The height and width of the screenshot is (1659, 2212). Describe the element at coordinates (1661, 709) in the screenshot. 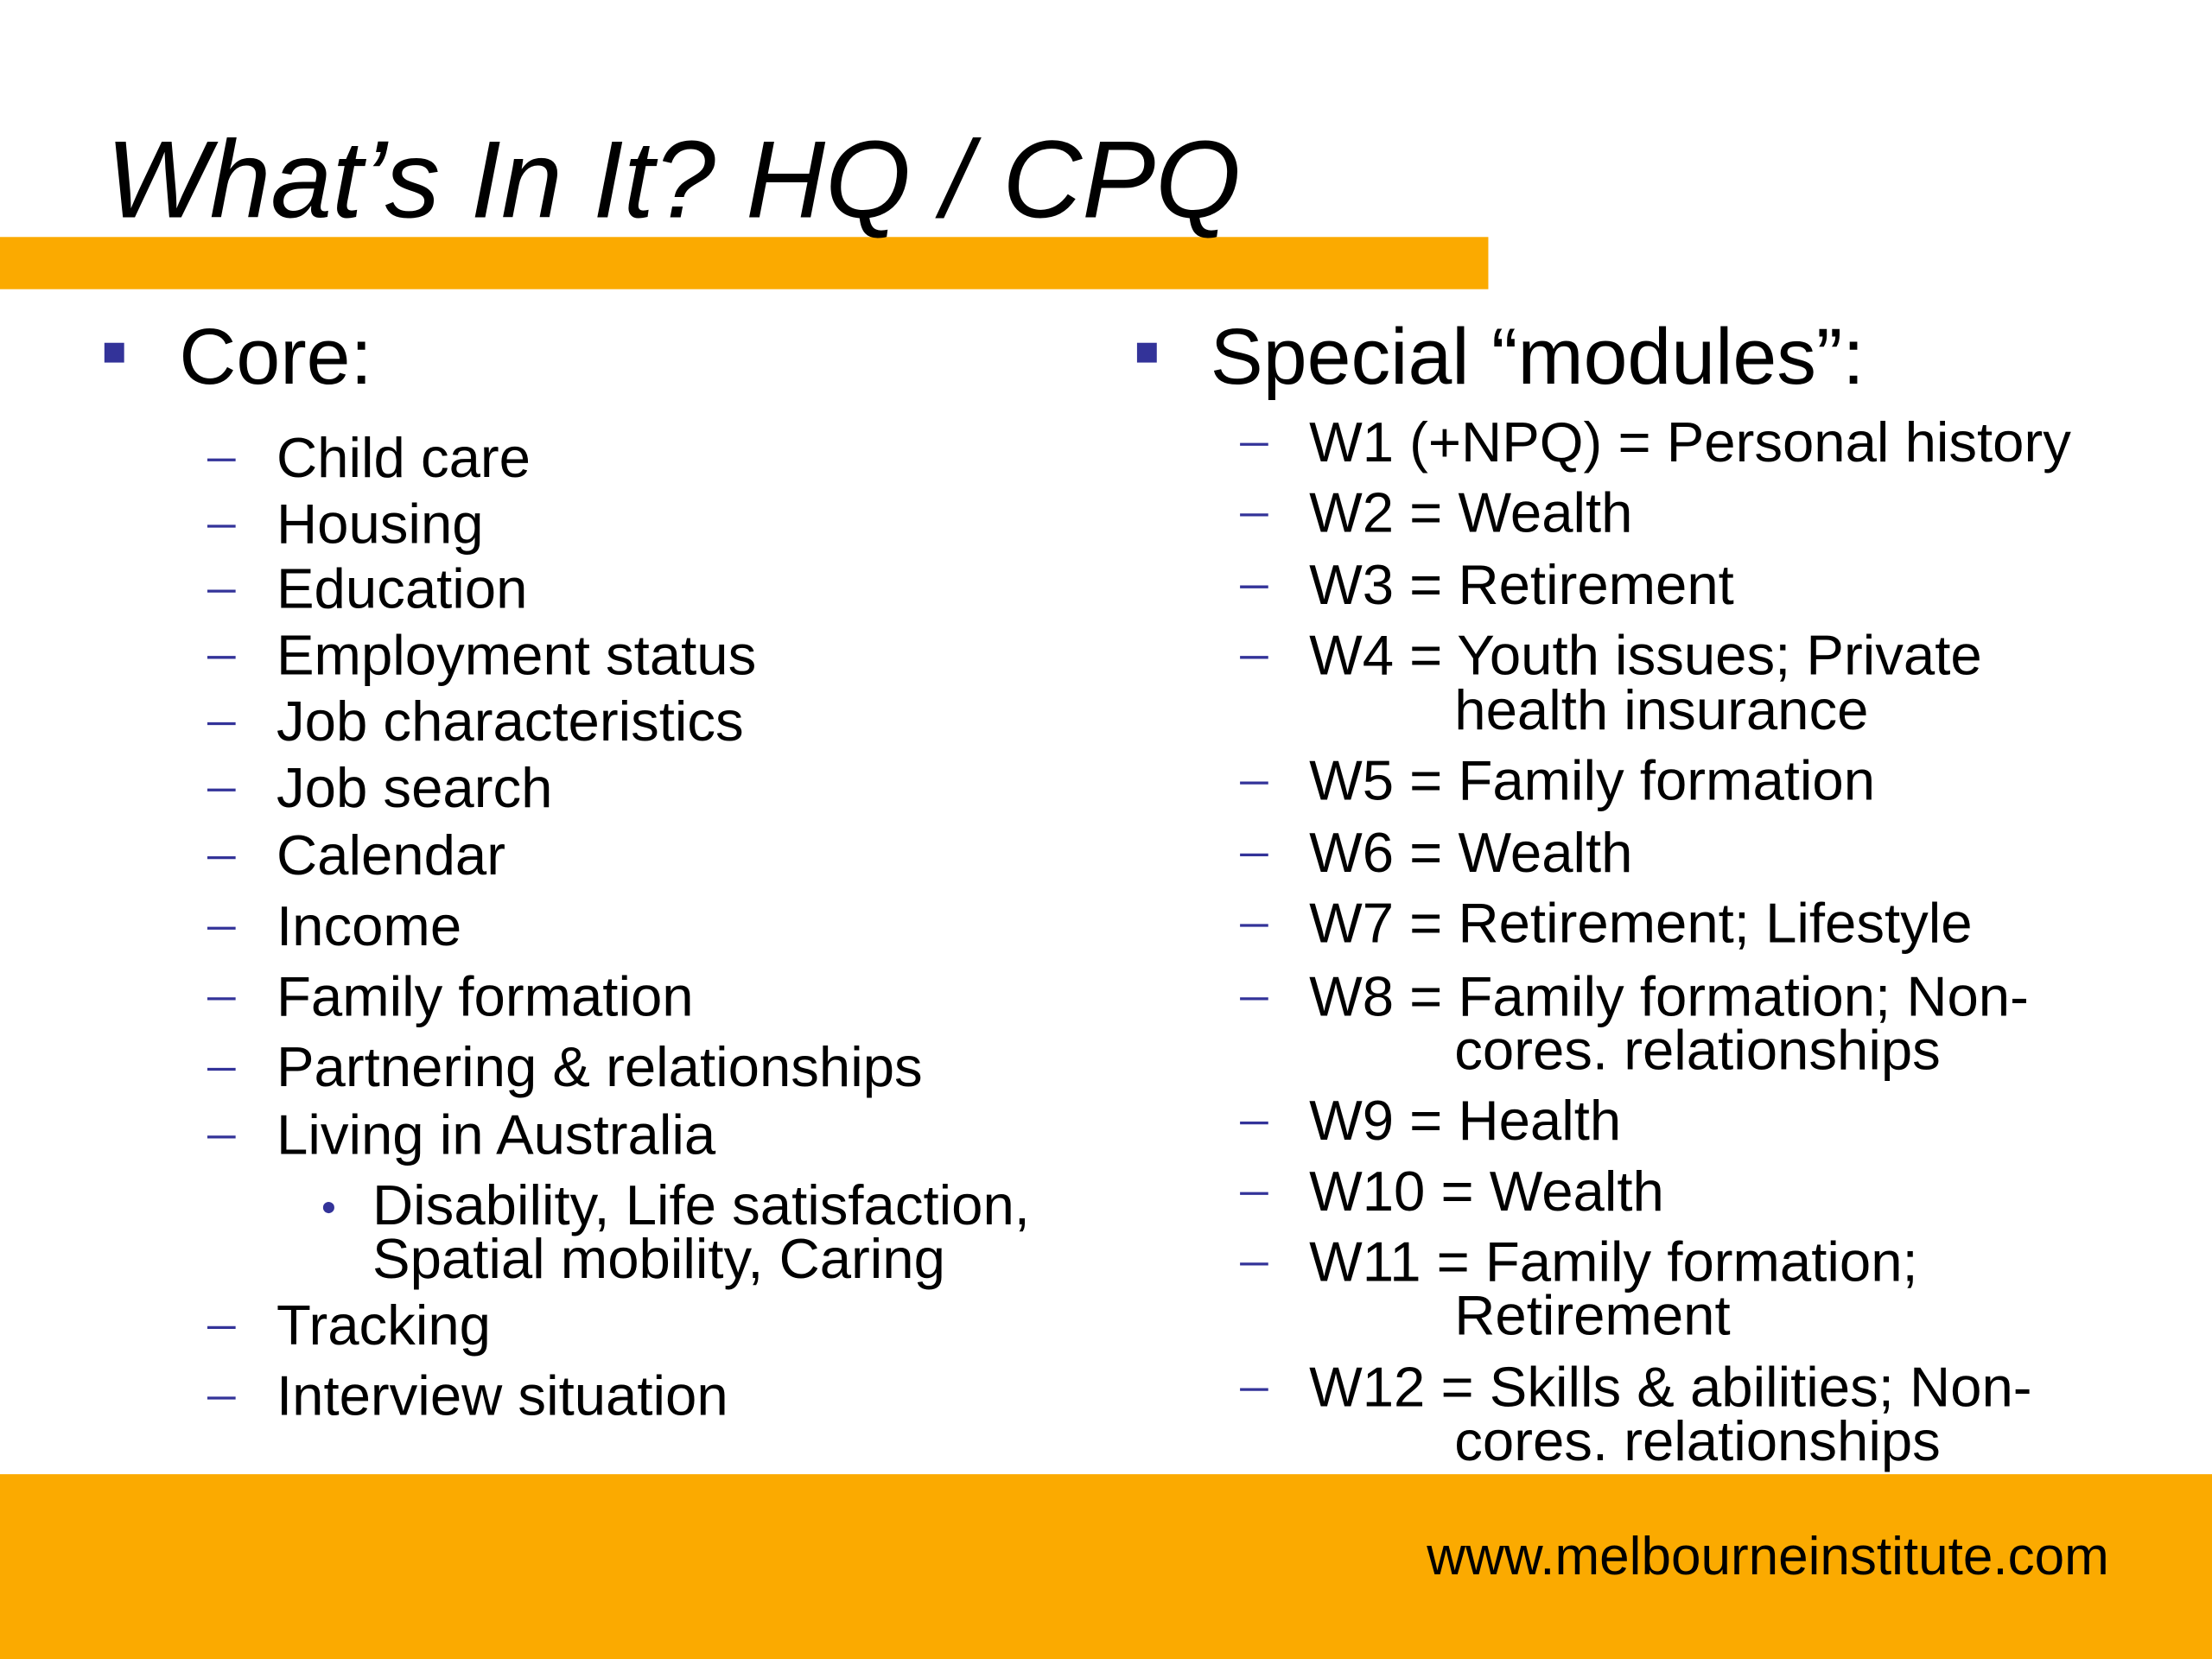

I see `list-item: health insurance` at that location.